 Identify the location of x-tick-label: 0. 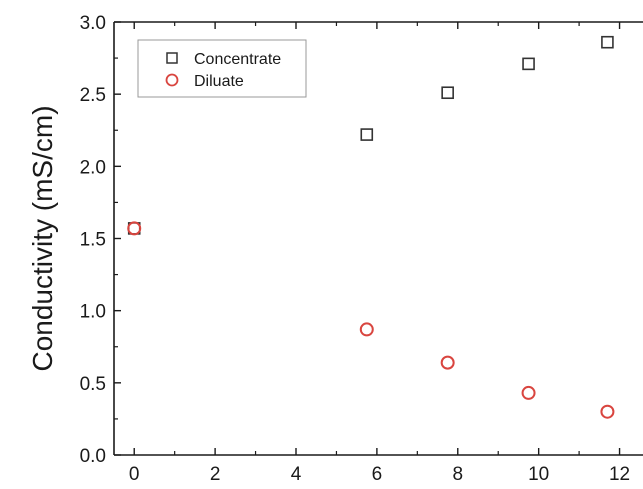
(134, 474).